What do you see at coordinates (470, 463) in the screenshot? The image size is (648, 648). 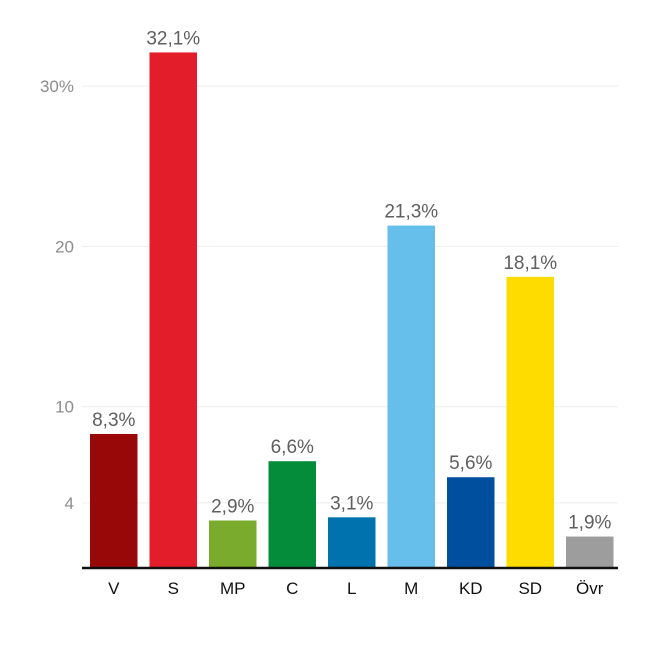 I see `data-label: 5,6%` at bounding box center [470, 463].